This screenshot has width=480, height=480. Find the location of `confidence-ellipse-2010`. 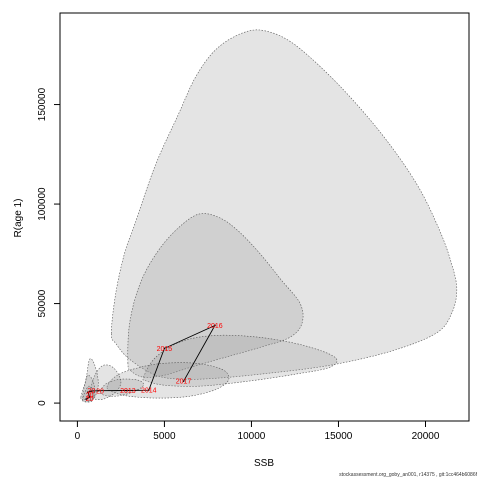

confidence-ellipse-2010 is located at coordinates (88, 388).